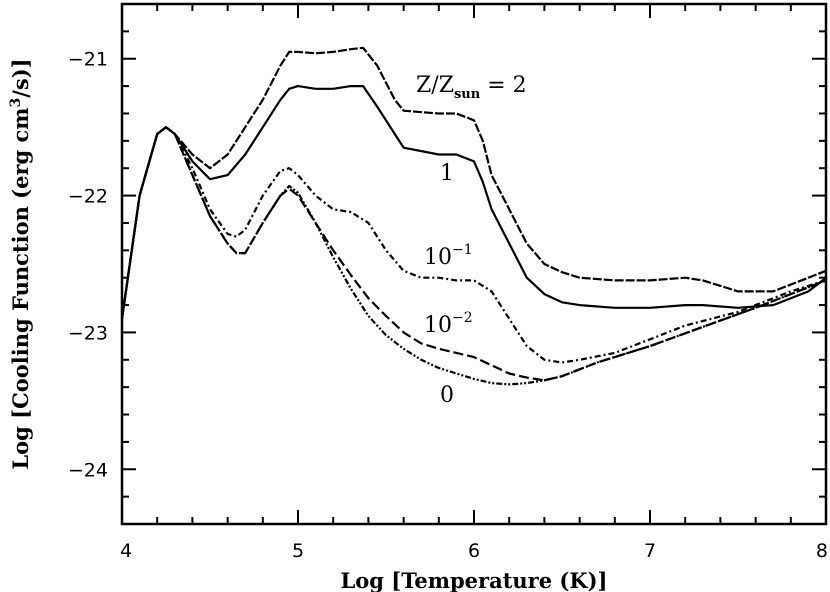 This screenshot has height=592, width=830. Describe the element at coordinates (298, 551) in the screenshot. I see `x-tick-label: 5` at that location.